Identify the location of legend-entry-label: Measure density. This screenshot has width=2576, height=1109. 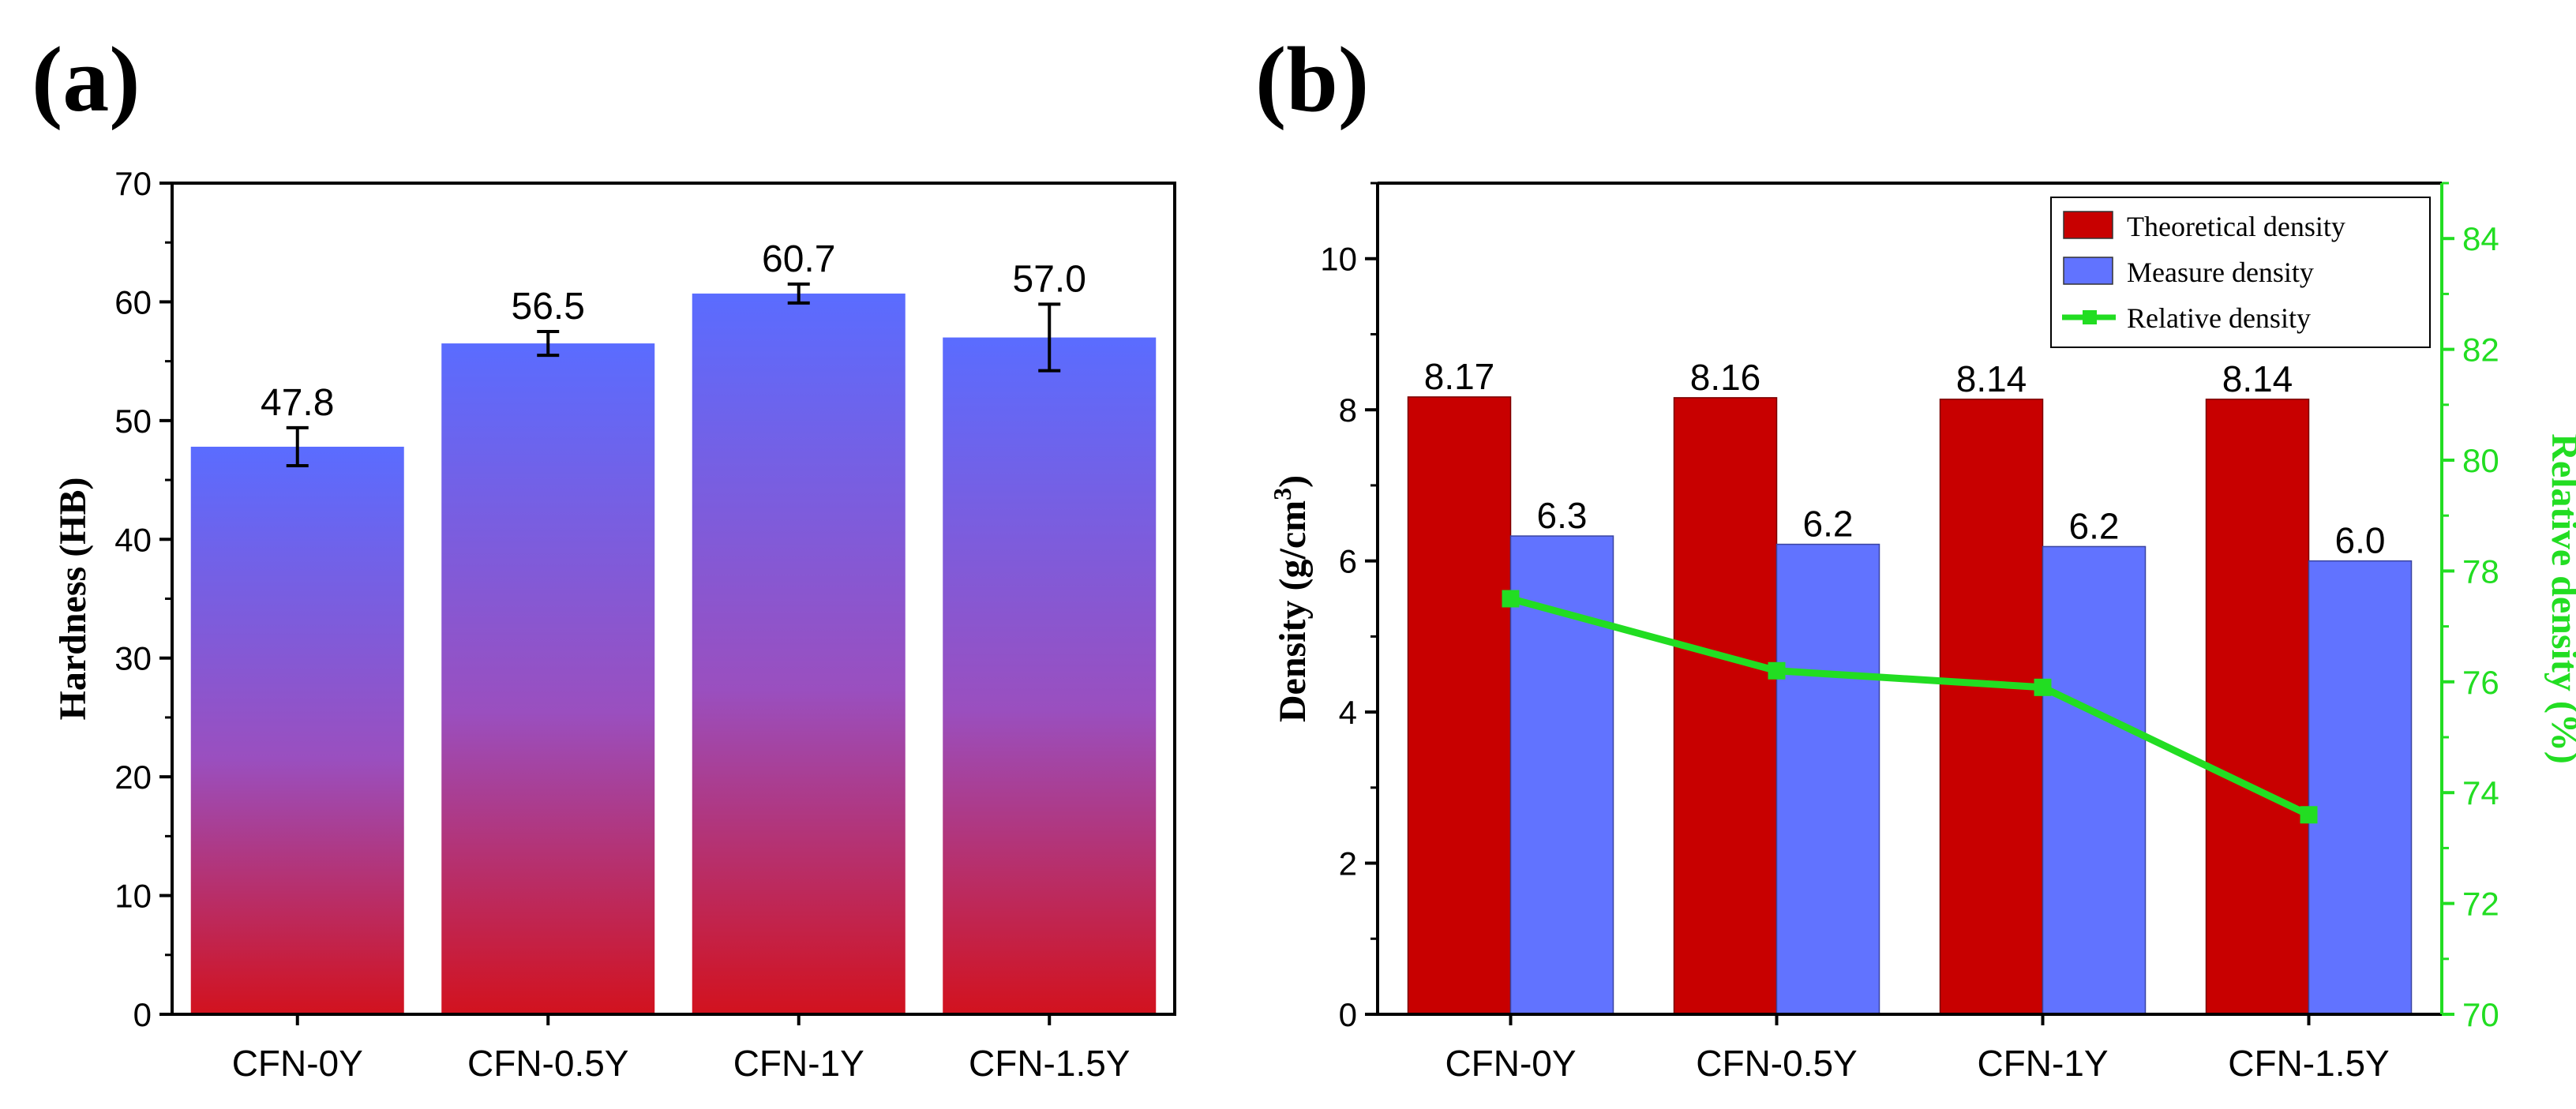
(2220, 272).